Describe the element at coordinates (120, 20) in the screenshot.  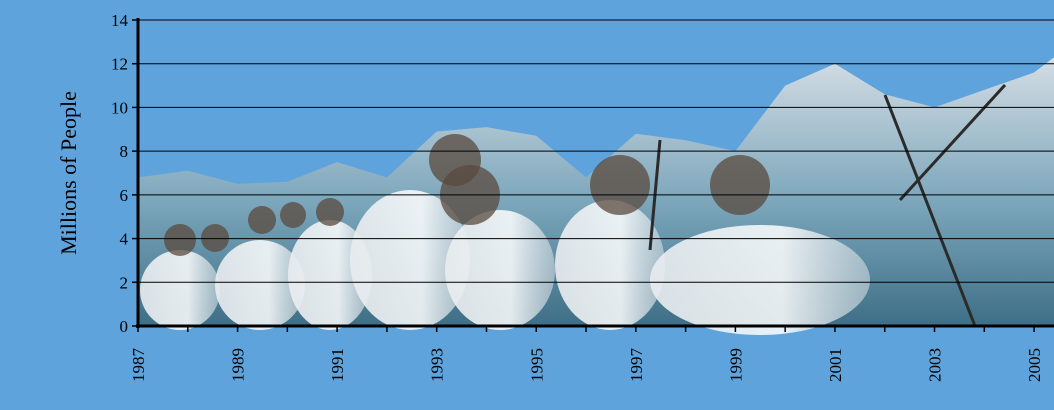
I see `y-tick-label: 14` at that location.